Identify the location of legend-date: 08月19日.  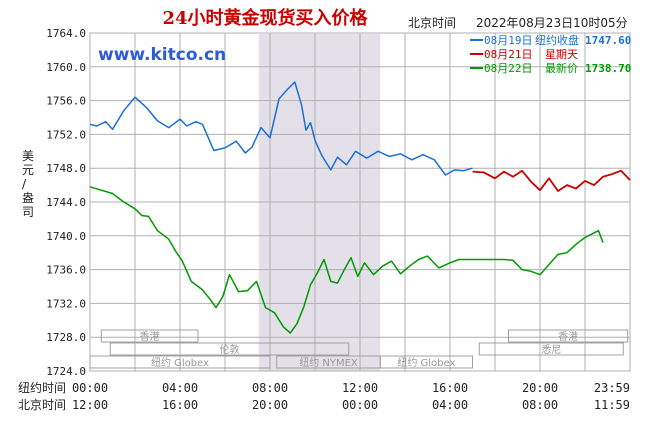
(508, 40).